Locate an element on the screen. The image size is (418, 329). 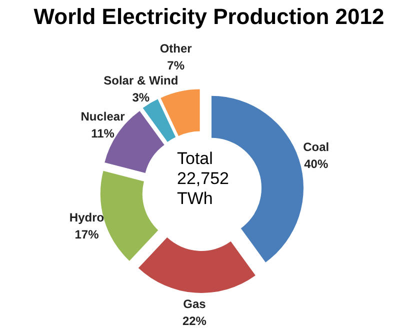
data-label: 11% is located at coordinates (103, 133).